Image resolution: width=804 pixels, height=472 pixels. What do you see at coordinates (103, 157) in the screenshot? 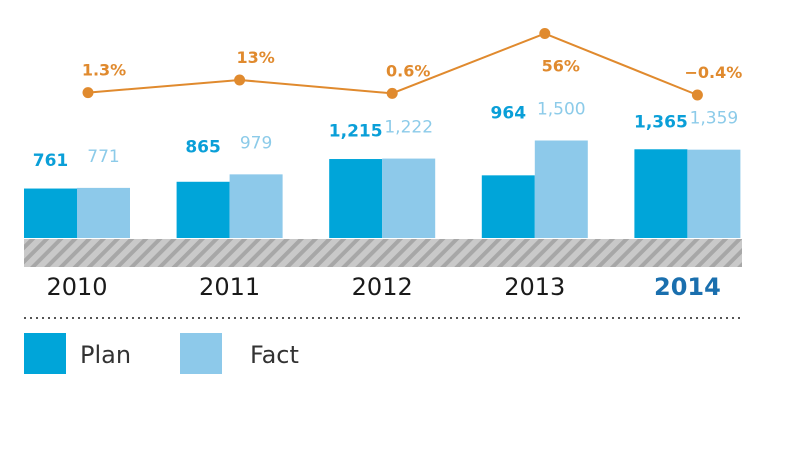
I see `data-label-fact-2010: 771` at bounding box center [103, 157].